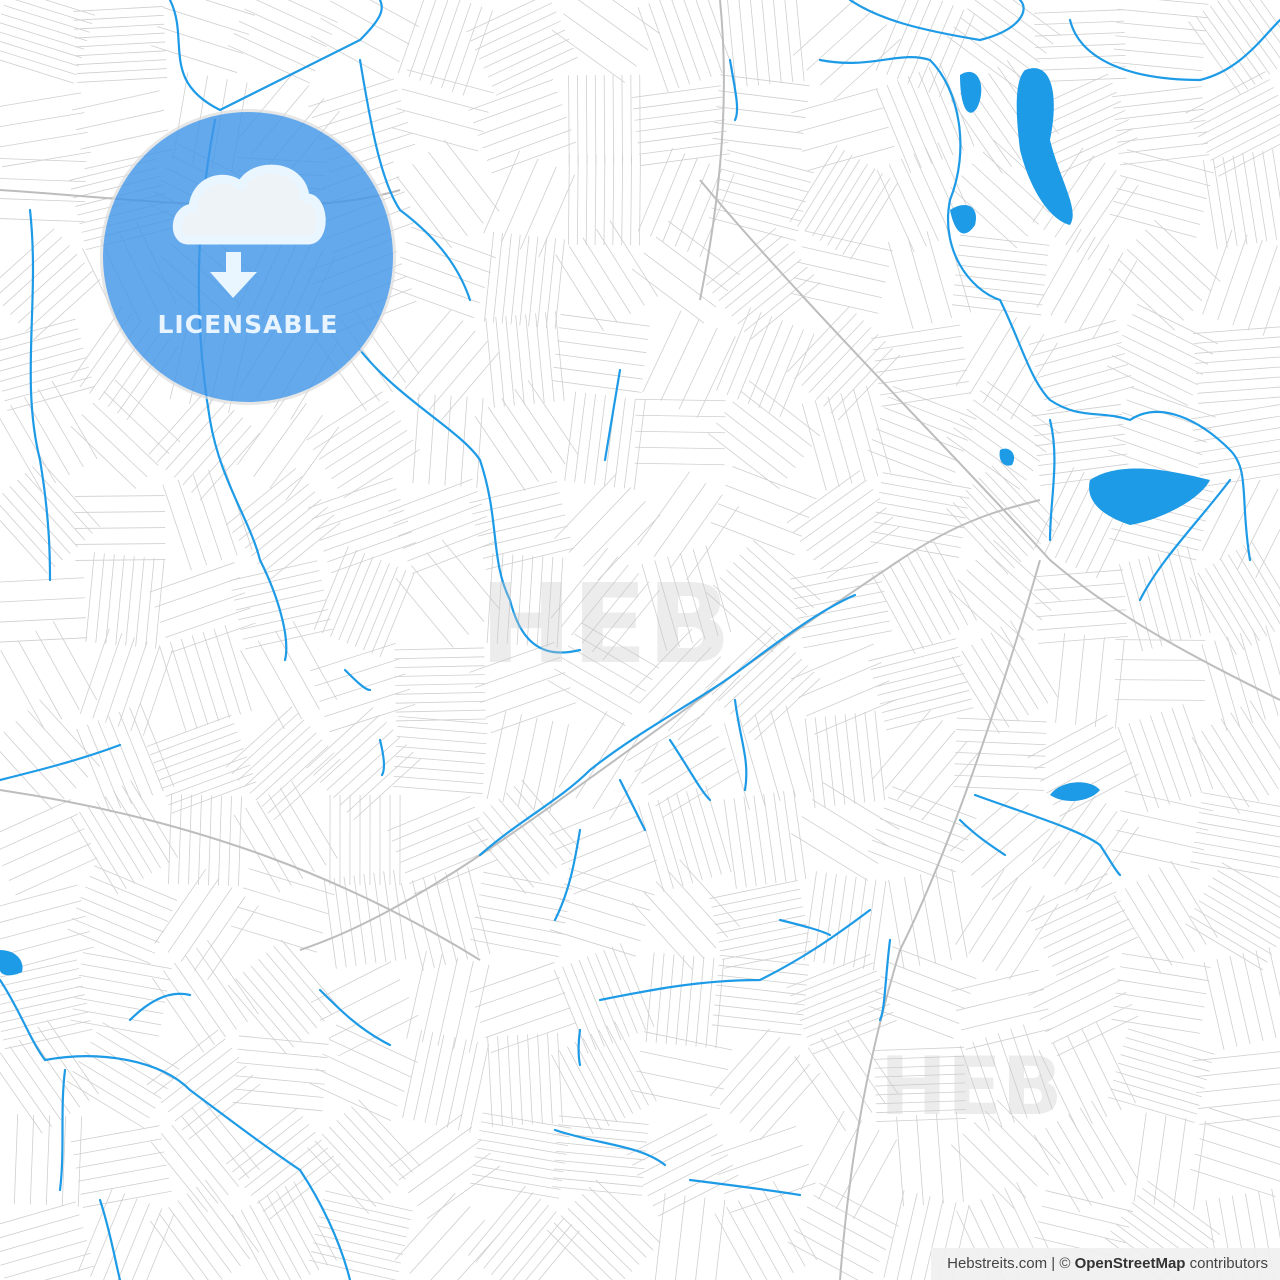 The image size is (1280, 1280). I want to click on major-road, so click(940, 919).